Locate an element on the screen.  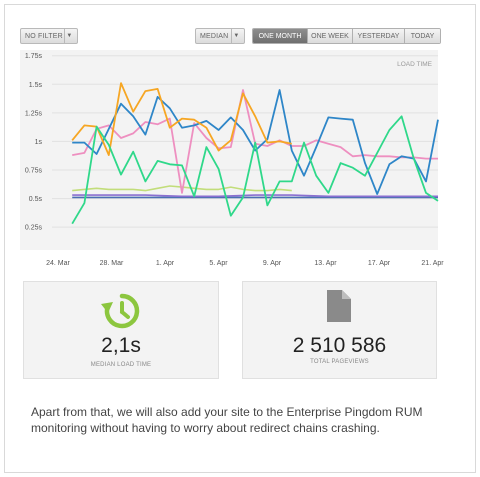
x-tick-label: 21. Apr is located at coordinates (432, 263).